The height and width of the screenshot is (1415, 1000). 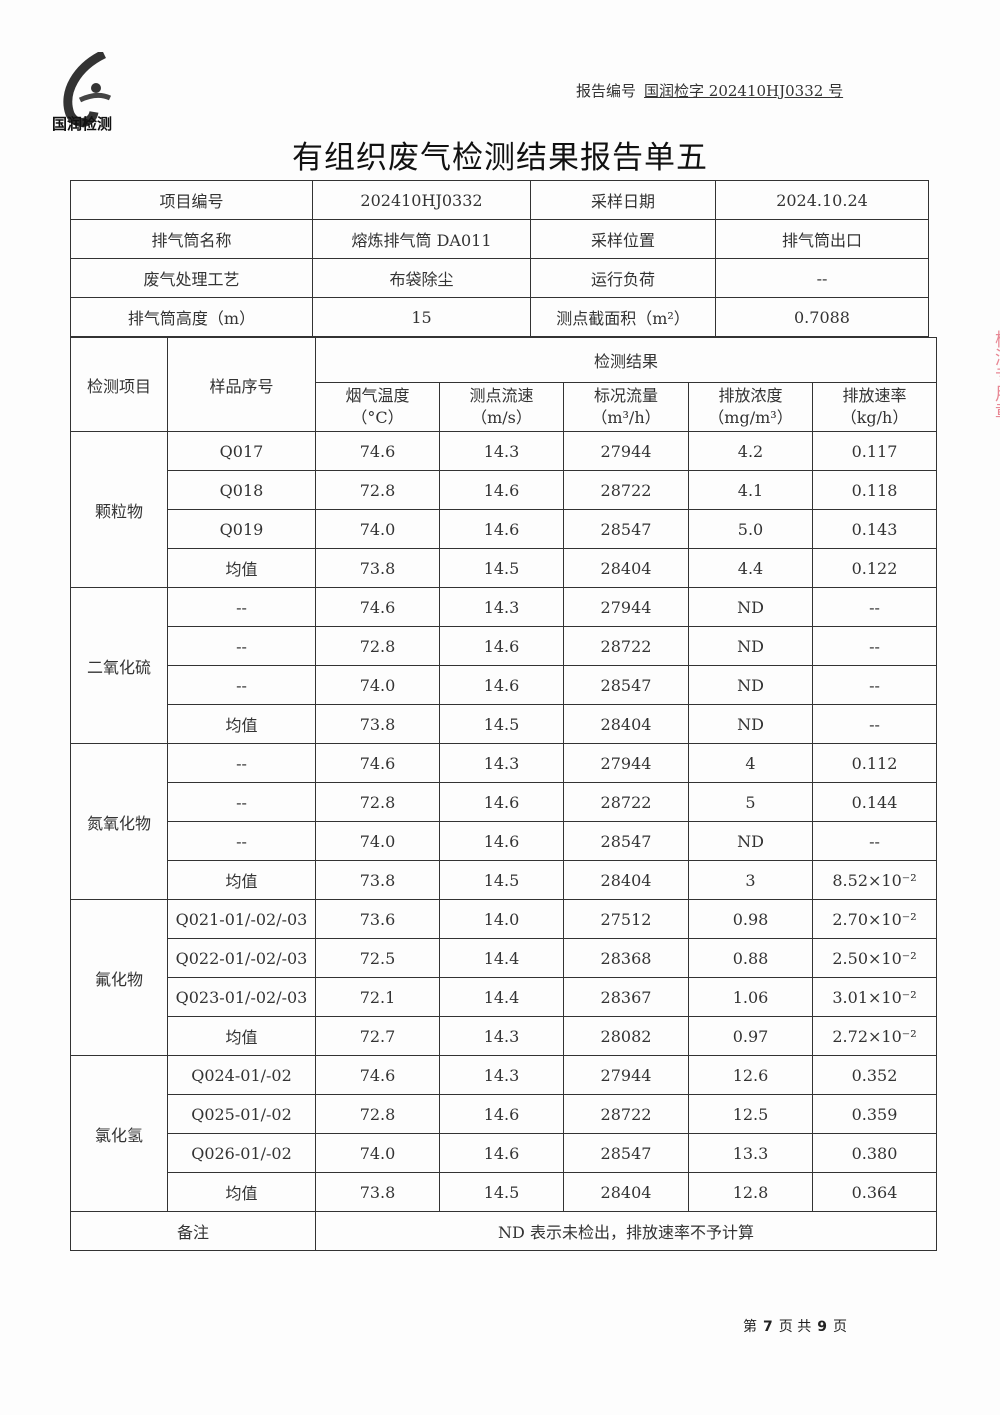 What do you see at coordinates (874, 1114) in the screenshot?
I see `result-cell: 0.359` at bounding box center [874, 1114].